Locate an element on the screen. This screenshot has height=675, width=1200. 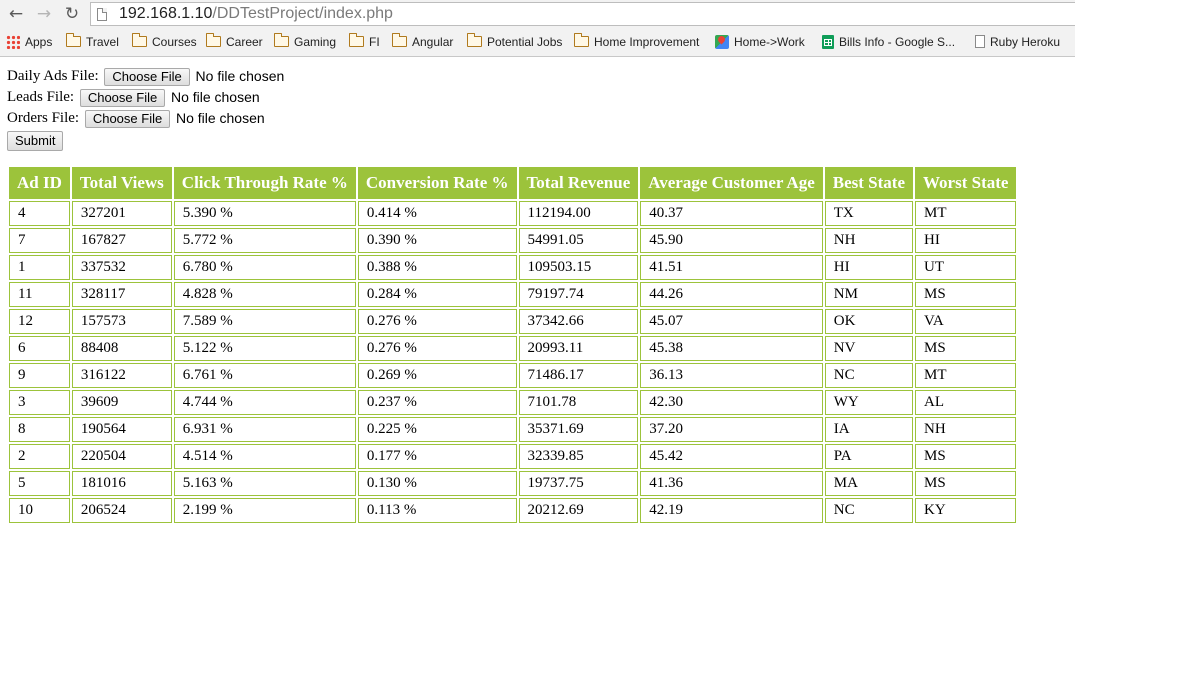
cell-best-state: HI is located at coordinates (868, 267).